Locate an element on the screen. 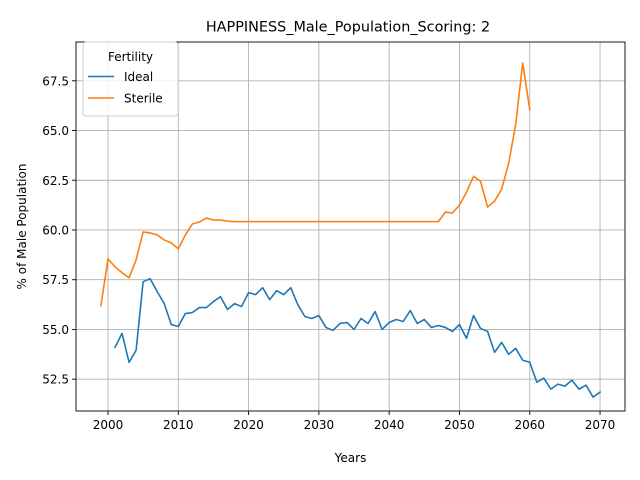 The height and width of the screenshot is (480, 640). y-tick-label: 65.0 is located at coordinates (55, 131).